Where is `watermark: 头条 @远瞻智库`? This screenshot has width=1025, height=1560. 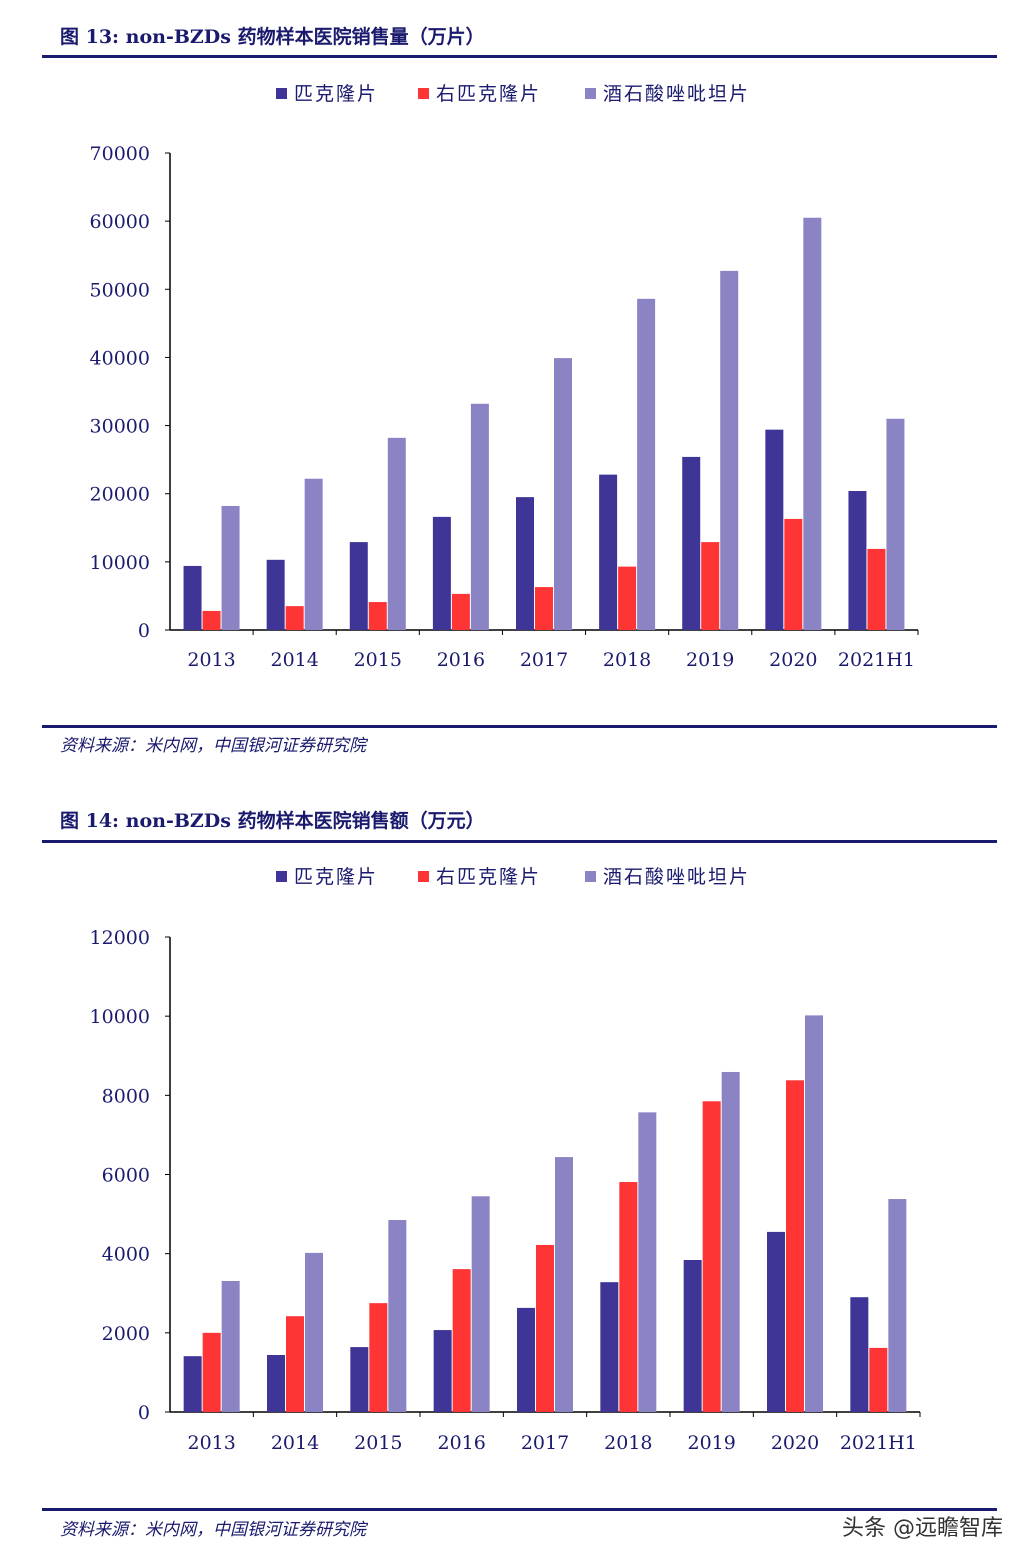 watermark: 头条 @远瞻智库 is located at coordinates (922, 1528).